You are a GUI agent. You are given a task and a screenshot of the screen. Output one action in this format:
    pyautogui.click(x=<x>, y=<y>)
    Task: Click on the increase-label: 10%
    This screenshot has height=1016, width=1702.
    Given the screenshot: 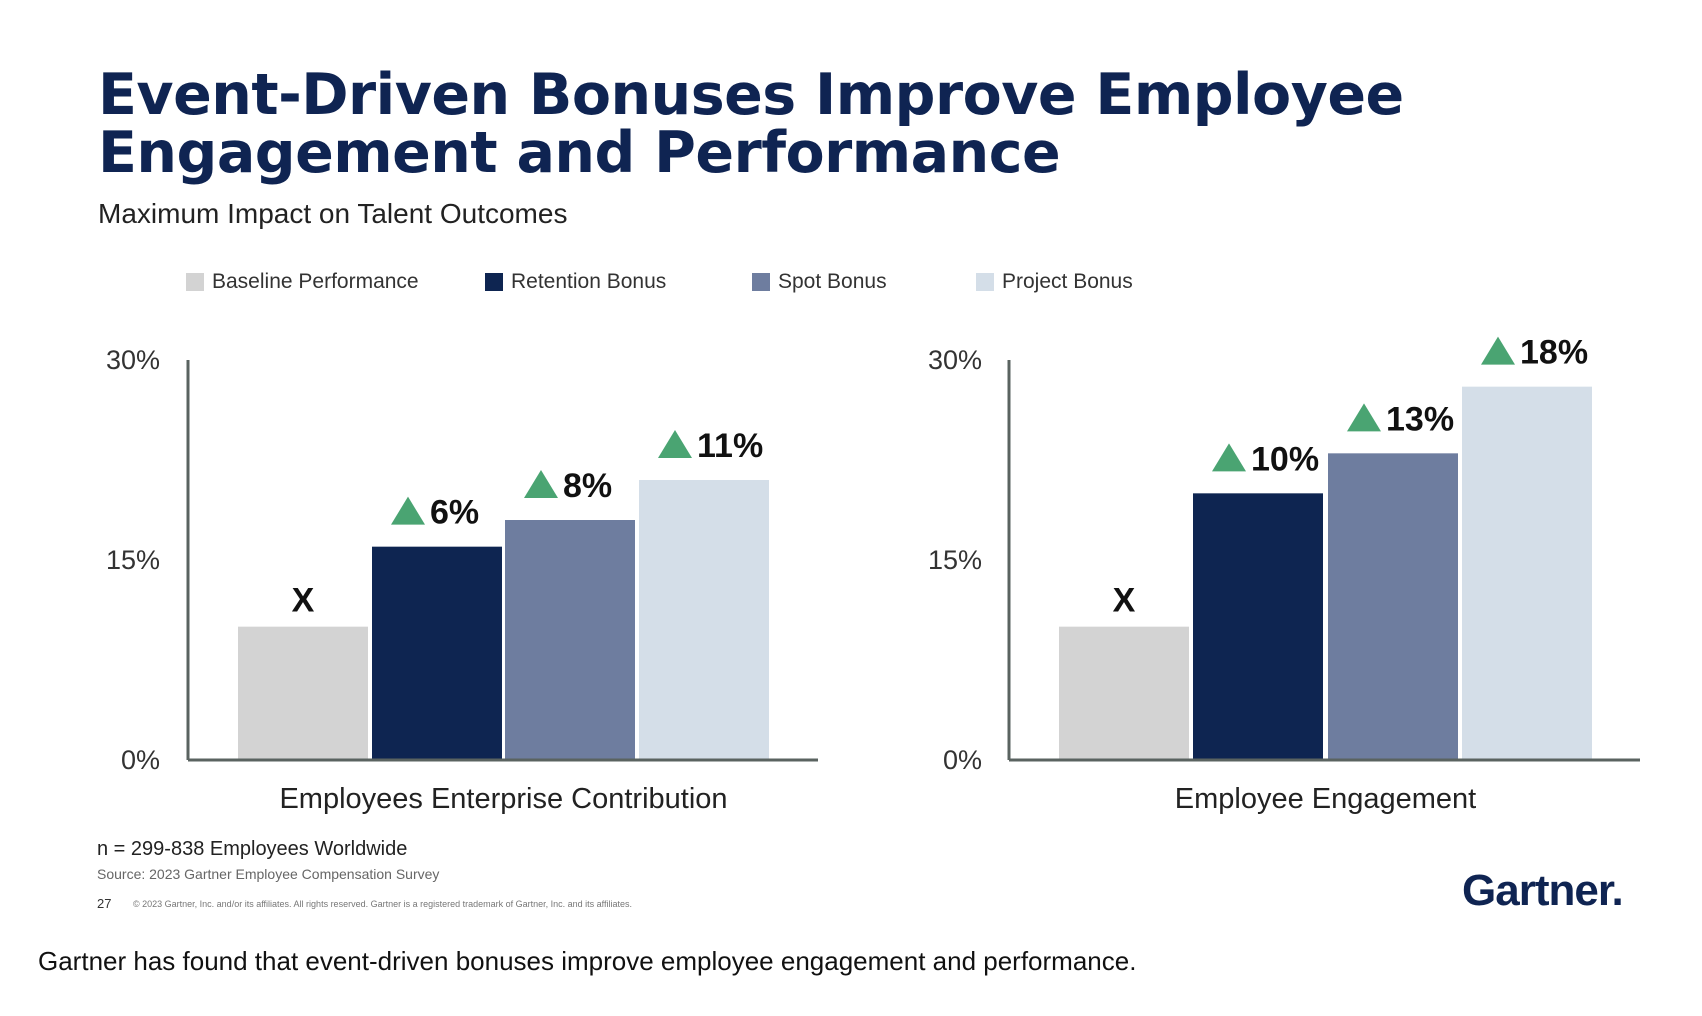 What is the action you would take?
    pyautogui.click(x=1285, y=459)
    